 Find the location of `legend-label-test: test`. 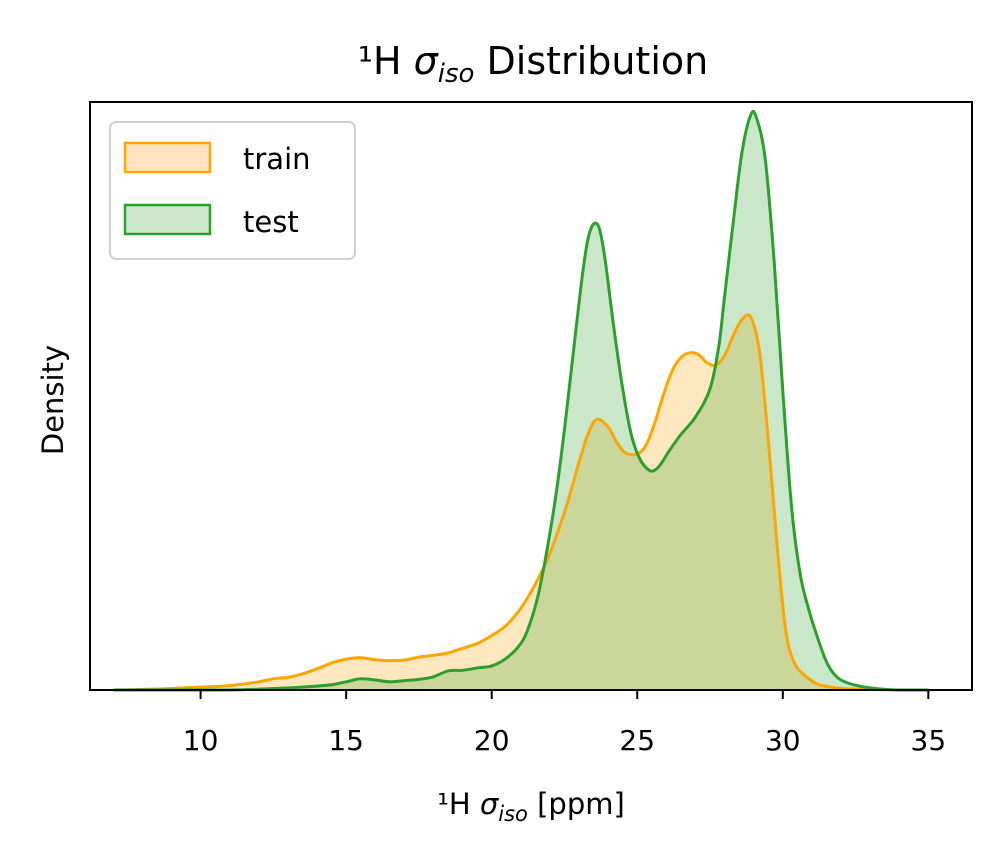

legend-label-test: test is located at coordinates (271, 222).